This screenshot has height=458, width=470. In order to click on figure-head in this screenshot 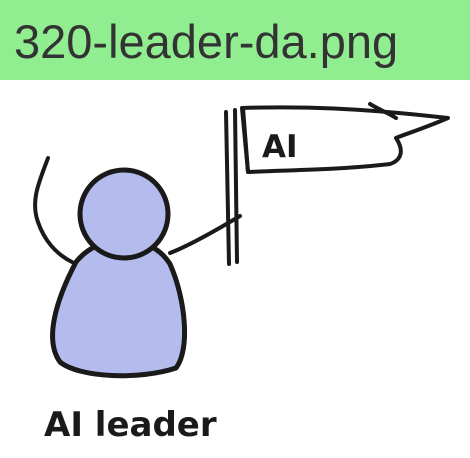, I will do `click(124, 214)`.